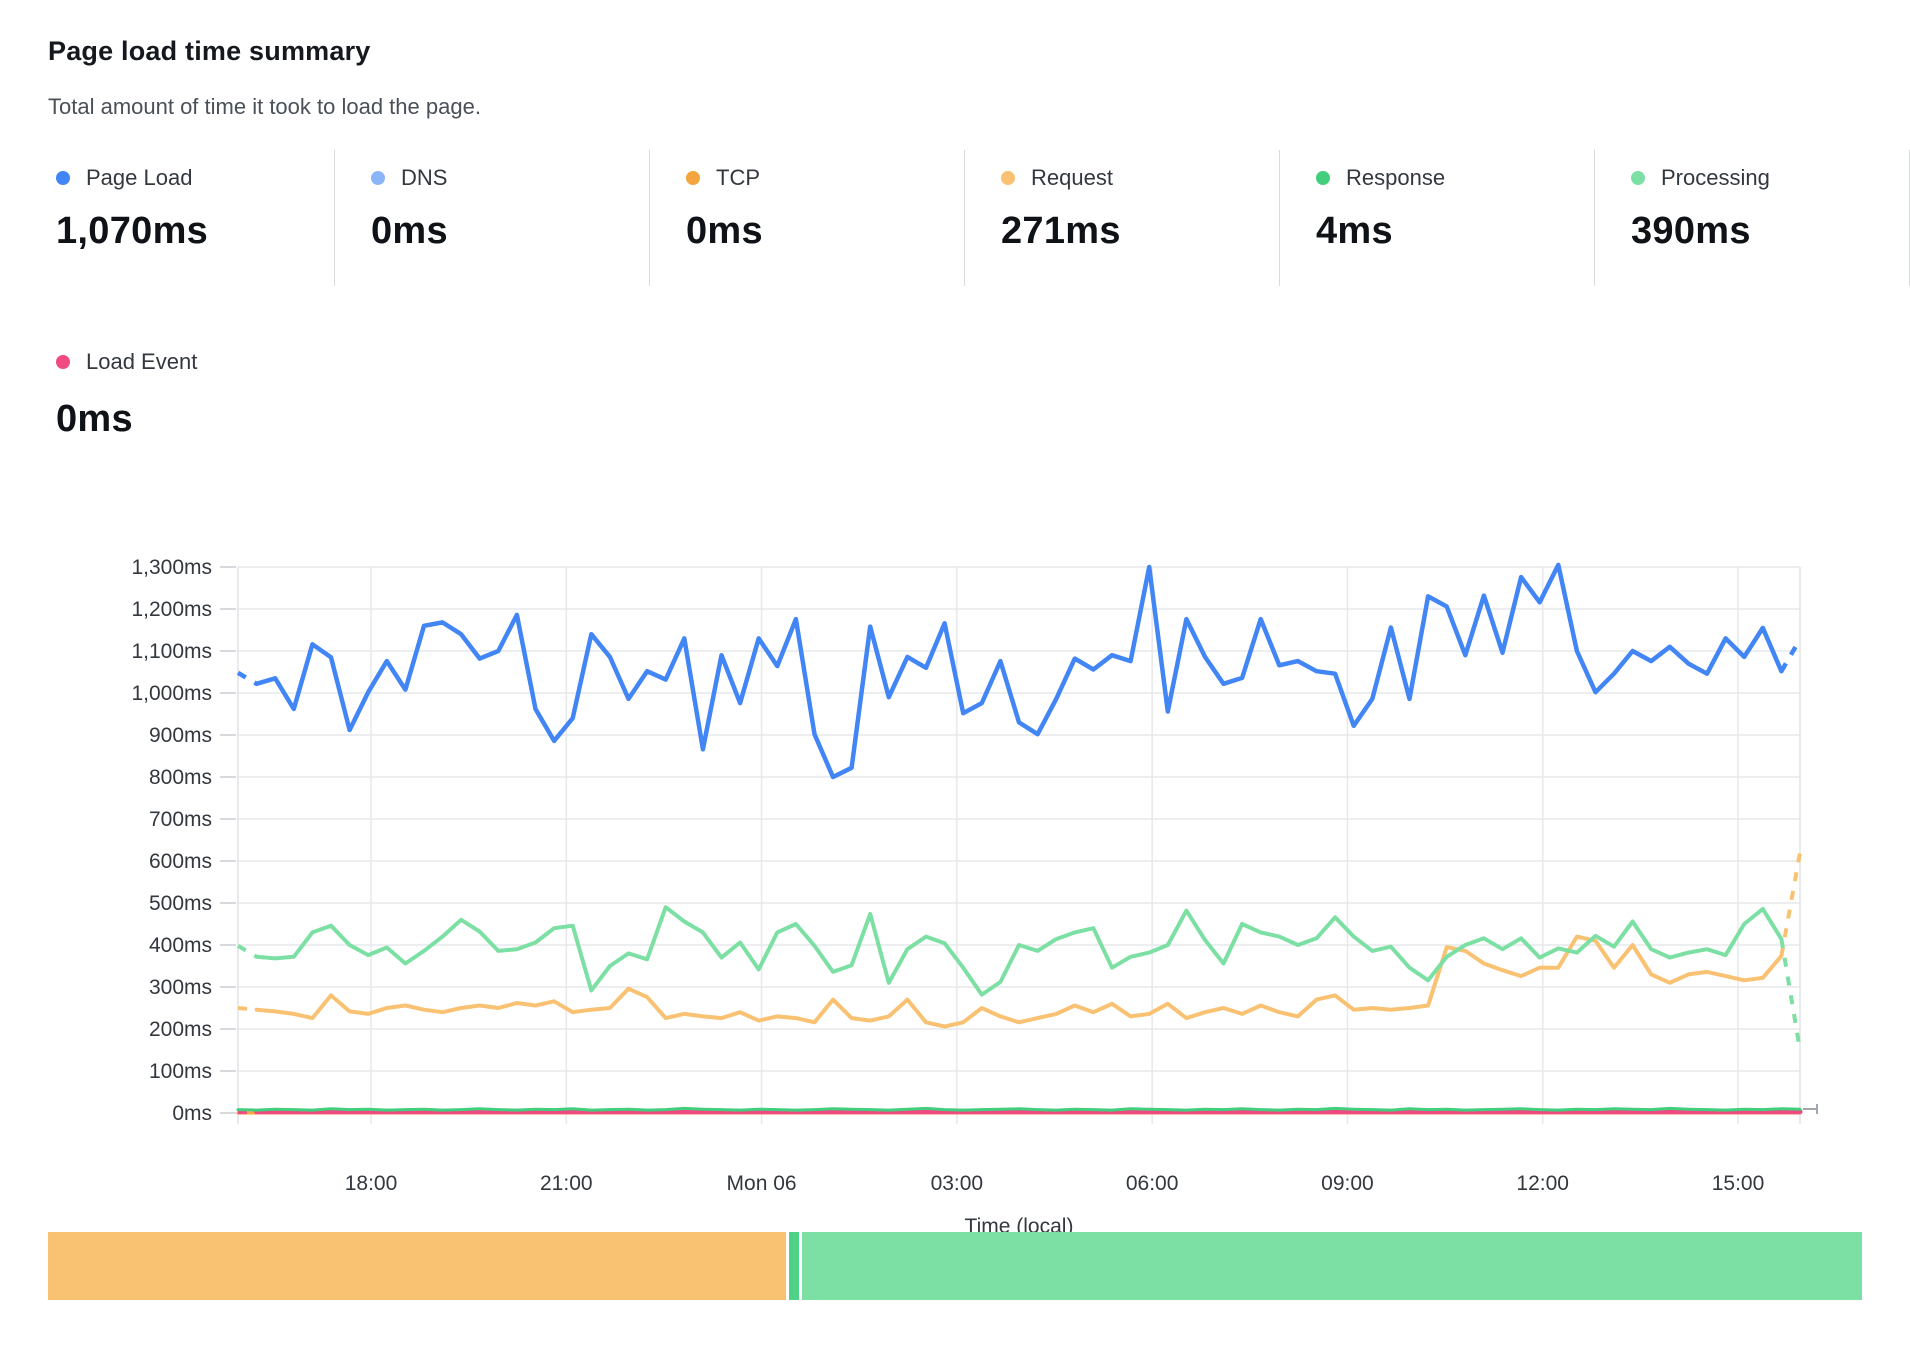  Describe the element at coordinates (180, 777) in the screenshot. I see `svg-text: 800ms` at that location.